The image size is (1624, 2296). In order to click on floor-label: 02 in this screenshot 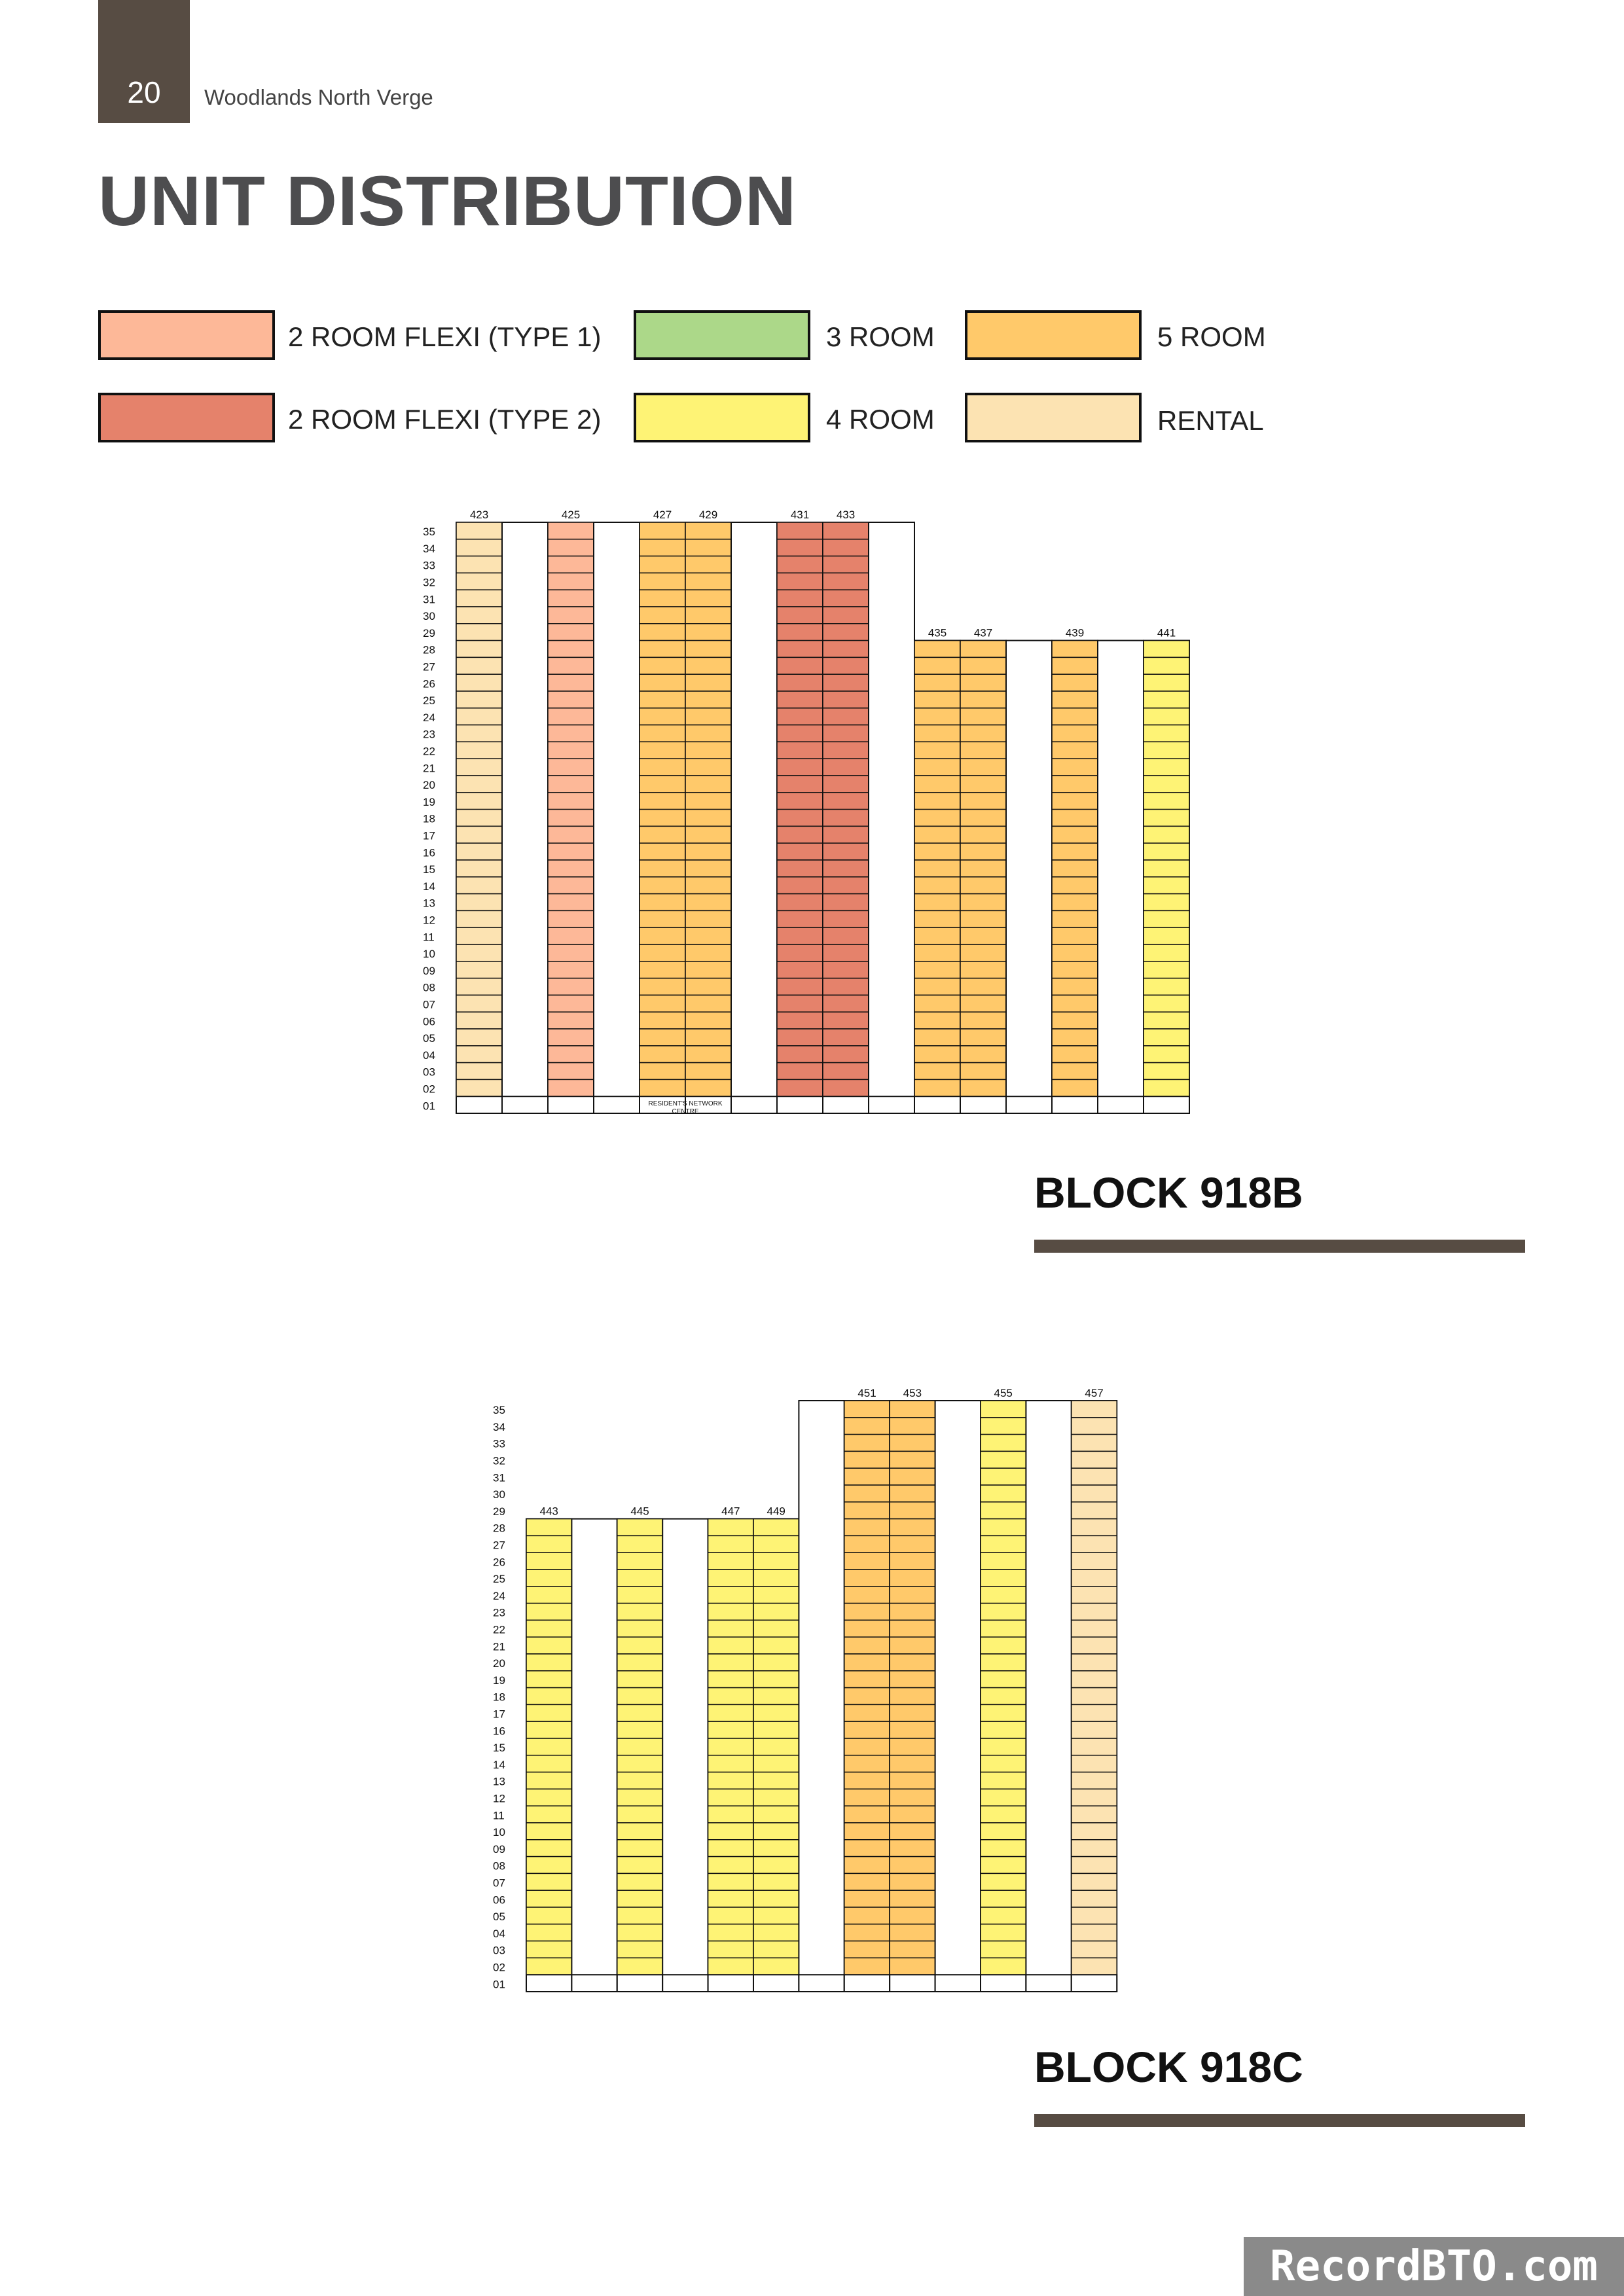, I will do `click(499, 1968)`.